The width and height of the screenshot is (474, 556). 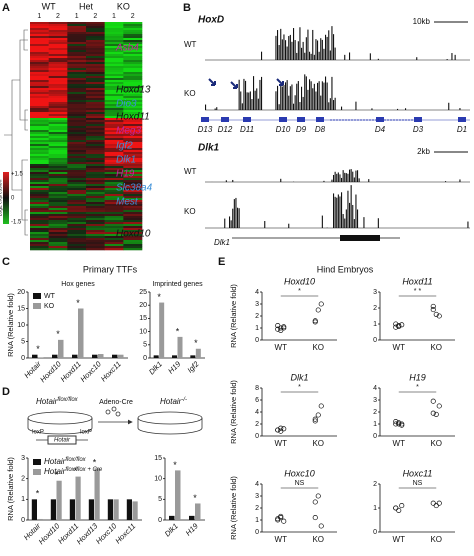 I want to click on superscript: flox/flox + Cre, so click(x=84, y=470).